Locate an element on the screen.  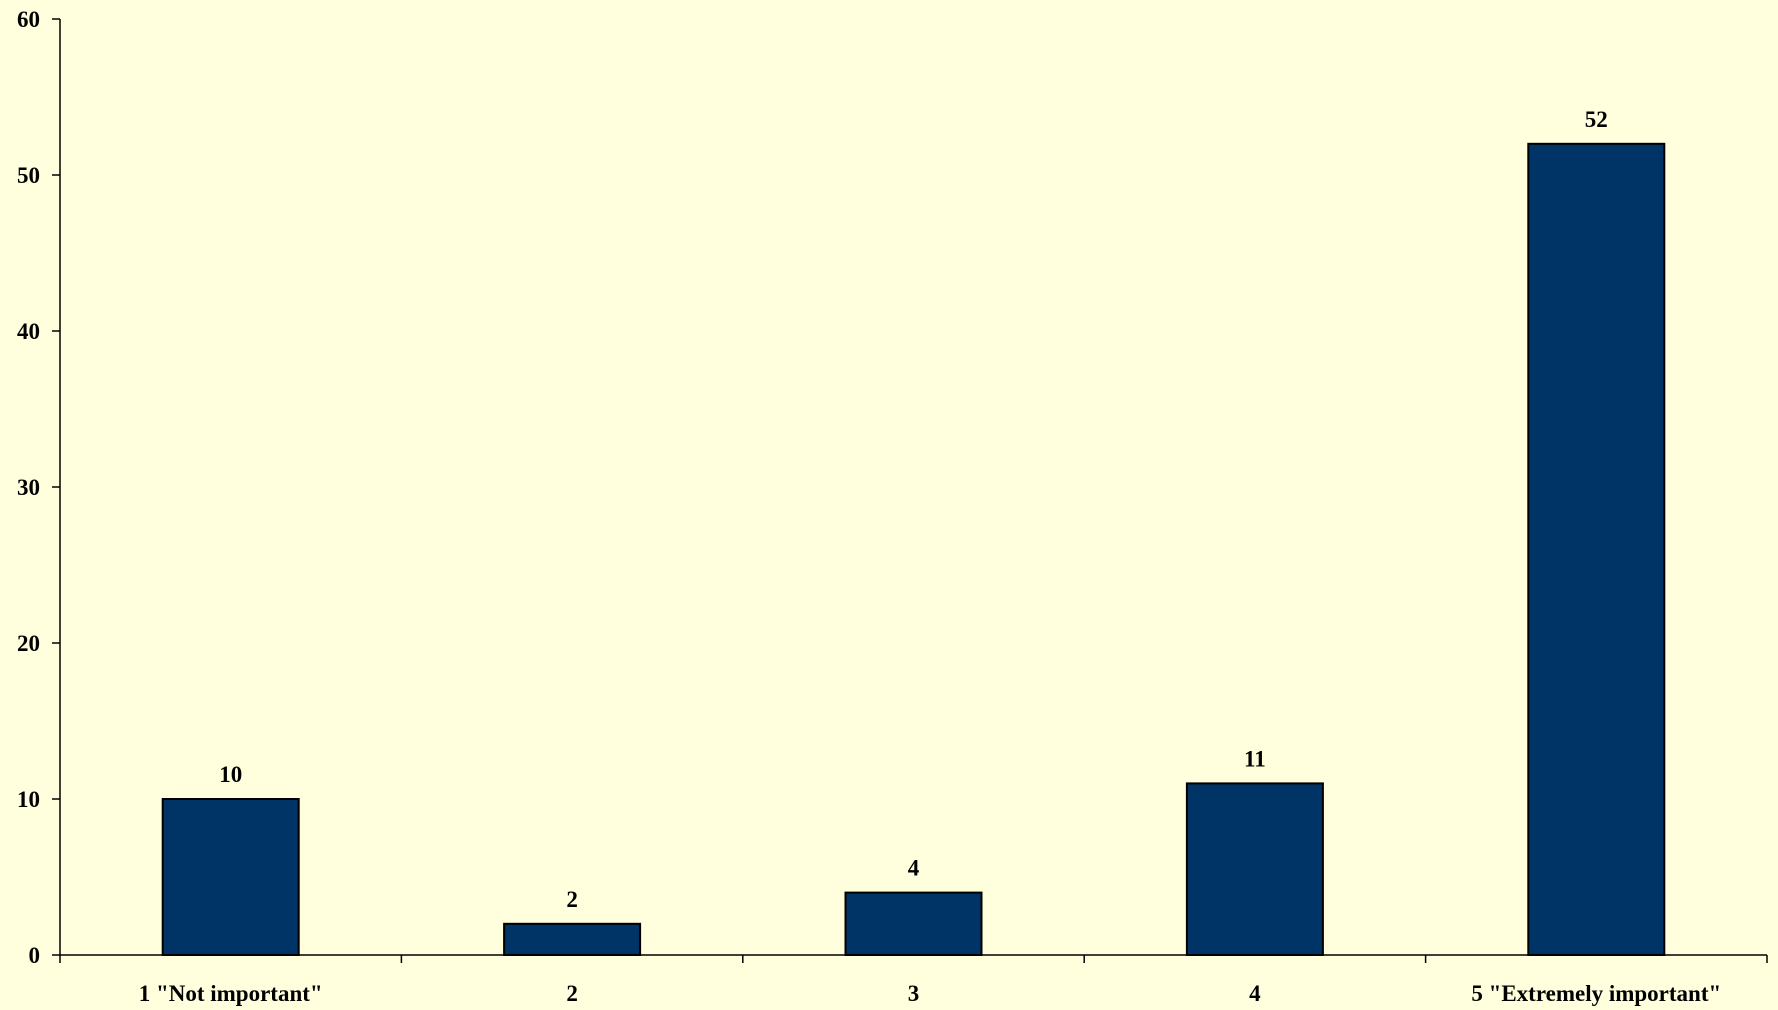
y-tick-label-30: 30 is located at coordinates (28, 487).